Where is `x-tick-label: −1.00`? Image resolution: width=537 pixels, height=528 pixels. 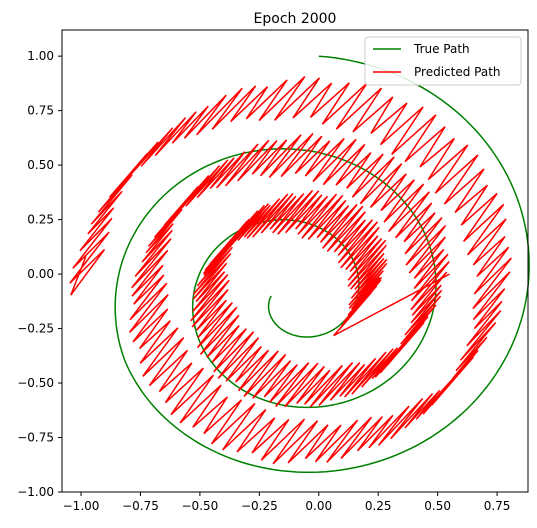
x-tick-label: −1.00 is located at coordinates (81, 506).